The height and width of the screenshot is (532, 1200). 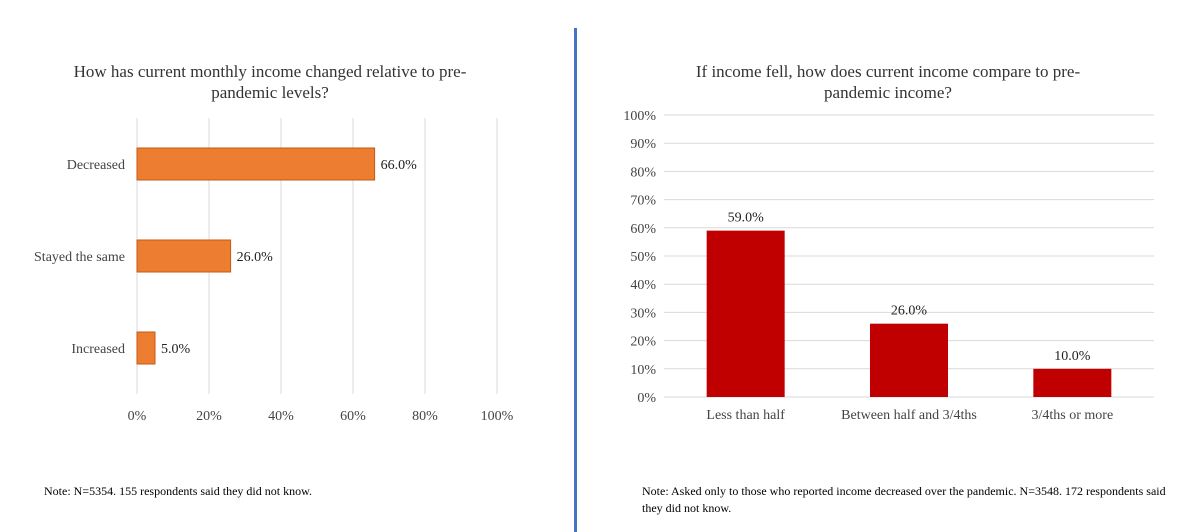 What do you see at coordinates (353, 416) in the screenshot?
I see `x-tick-label: 60%` at bounding box center [353, 416].